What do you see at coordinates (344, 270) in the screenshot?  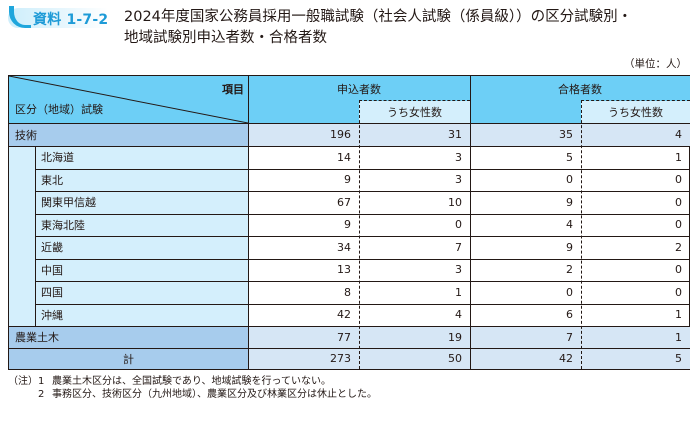 I see `cell-applicants: 13` at bounding box center [344, 270].